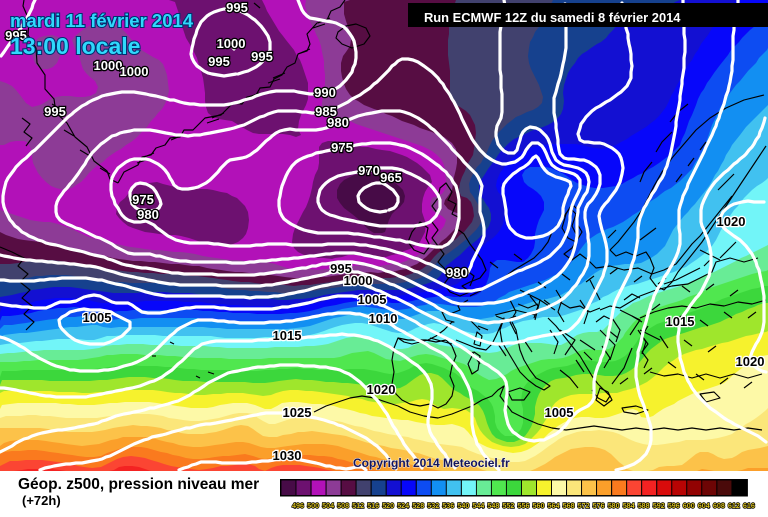  Describe the element at coordinates (719, 505) in the screenshot. I see `svg-text: 608` at that location.